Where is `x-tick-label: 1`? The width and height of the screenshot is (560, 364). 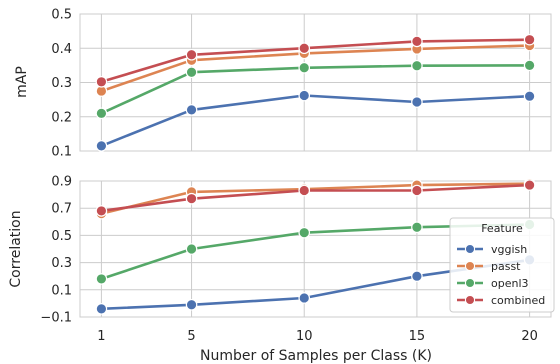 x-tick-label: 1 is located at coordinates (101, 336).